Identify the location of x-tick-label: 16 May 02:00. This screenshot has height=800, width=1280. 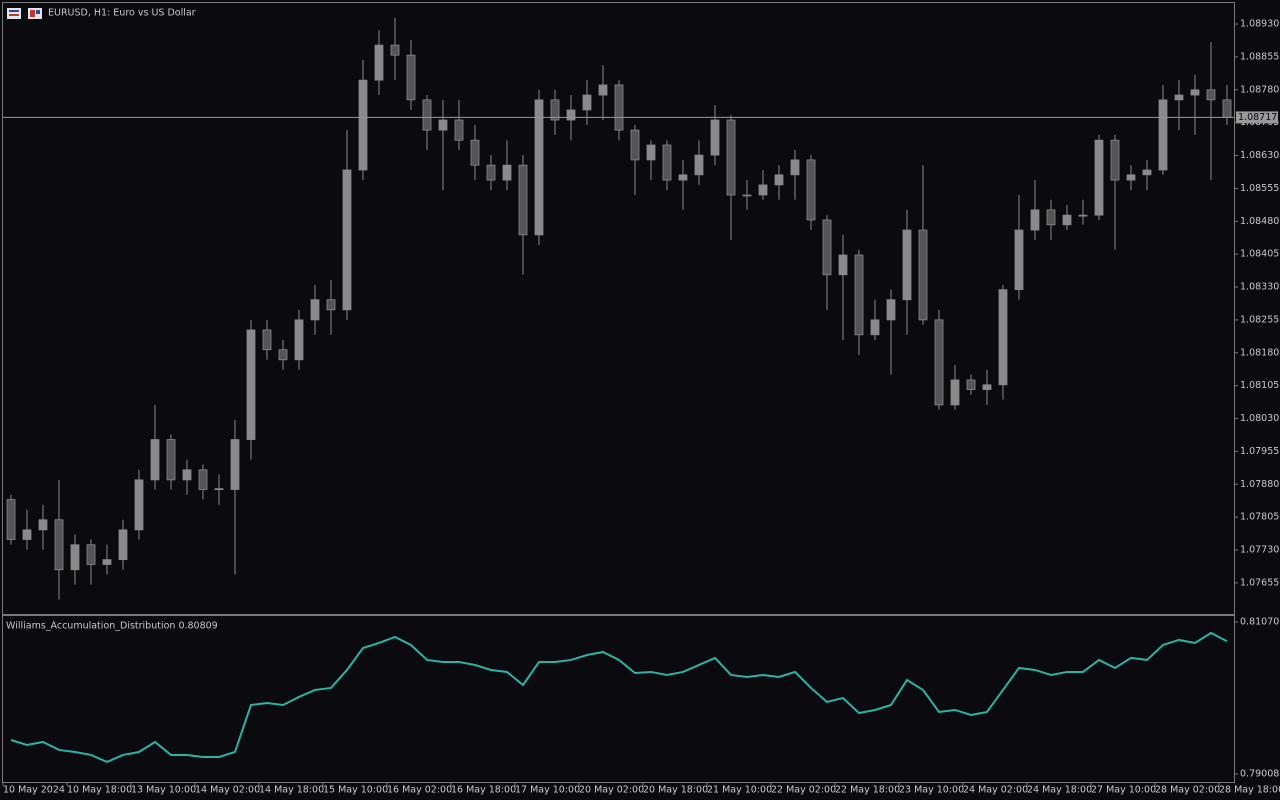
(419, 790).